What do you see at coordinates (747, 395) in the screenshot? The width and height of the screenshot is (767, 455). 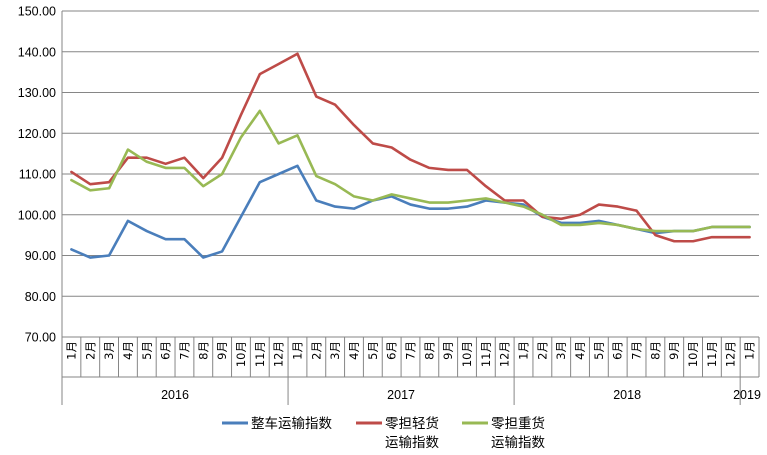 I see `year-label: 2019` at bounding box center [747, 395].